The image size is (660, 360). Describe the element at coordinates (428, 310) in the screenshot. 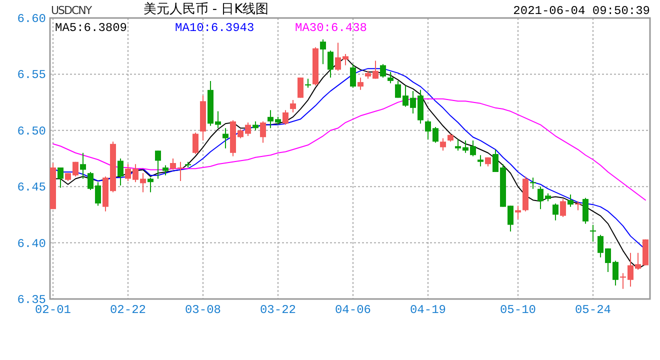

I see `x-tick-label: 04-19` at that location.